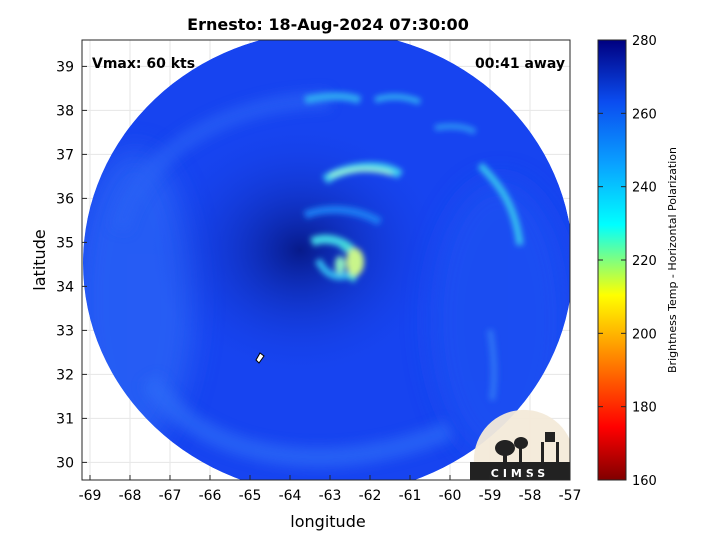 The image size is (720, 540). Describe the element at coordinates (644, 408) in the screenshot. I see `colorbar-tick-label: 180` at that location.